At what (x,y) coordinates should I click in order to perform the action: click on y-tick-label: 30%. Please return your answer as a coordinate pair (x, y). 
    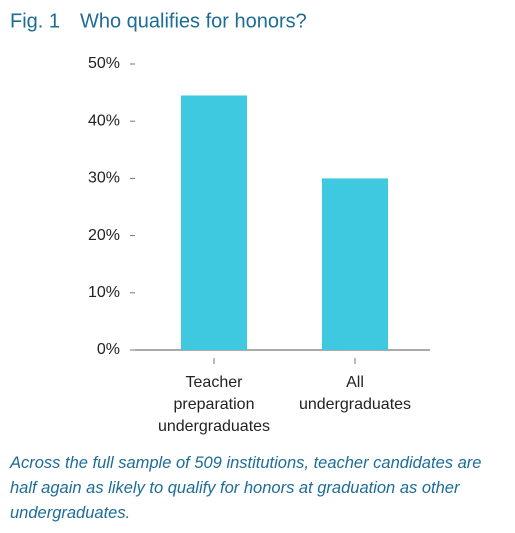
    Looking at the image, I should click on (104, 178).